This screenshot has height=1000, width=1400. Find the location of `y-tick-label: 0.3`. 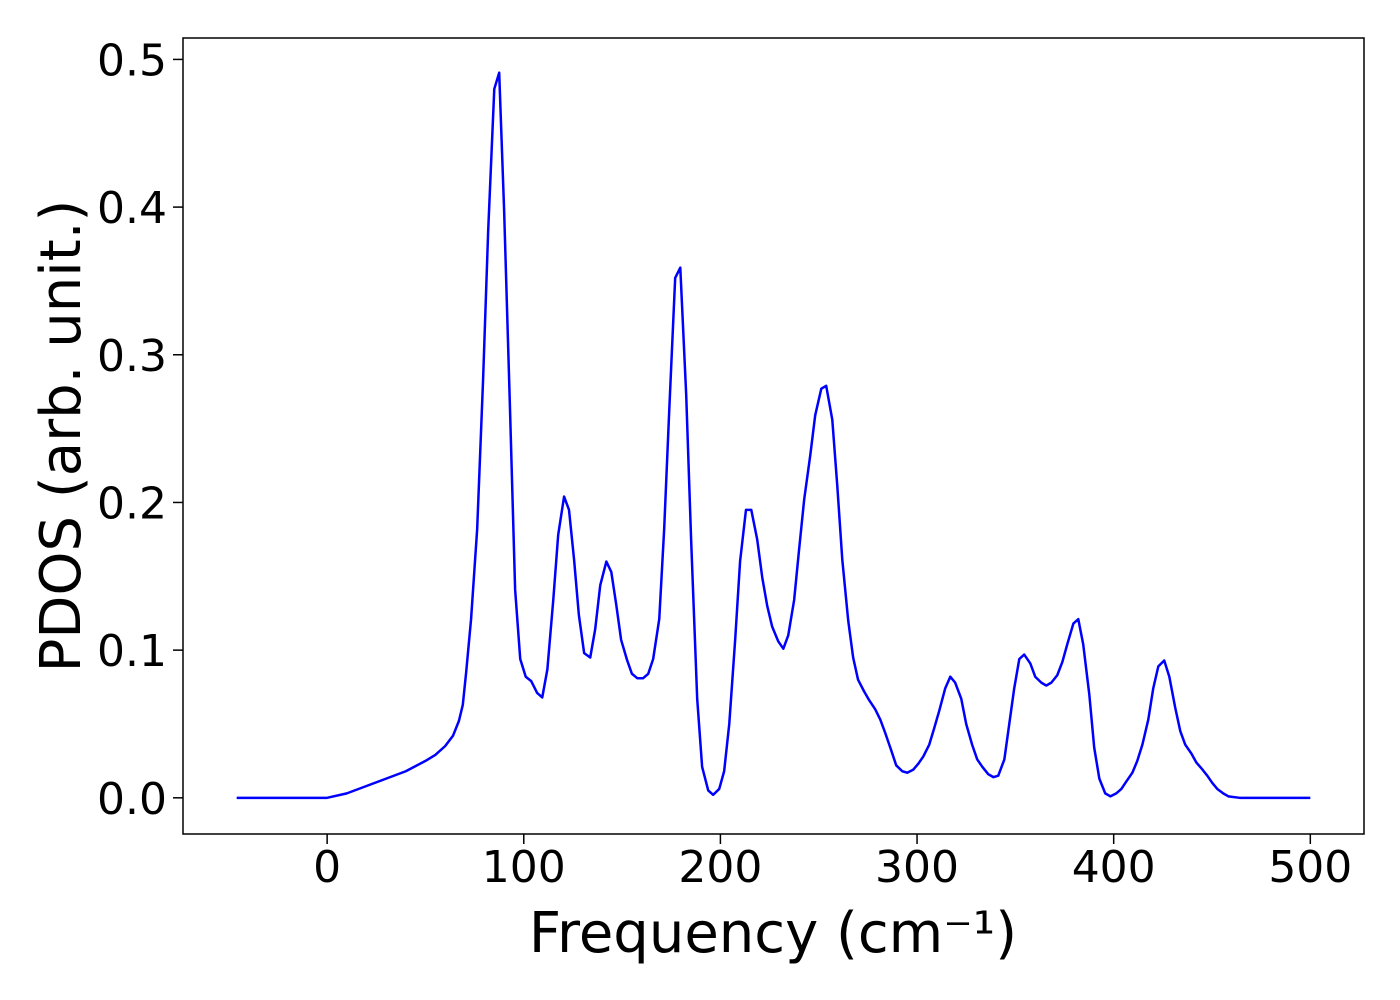

y-tick-label: 0.3 is located at coordinates (132, 356).